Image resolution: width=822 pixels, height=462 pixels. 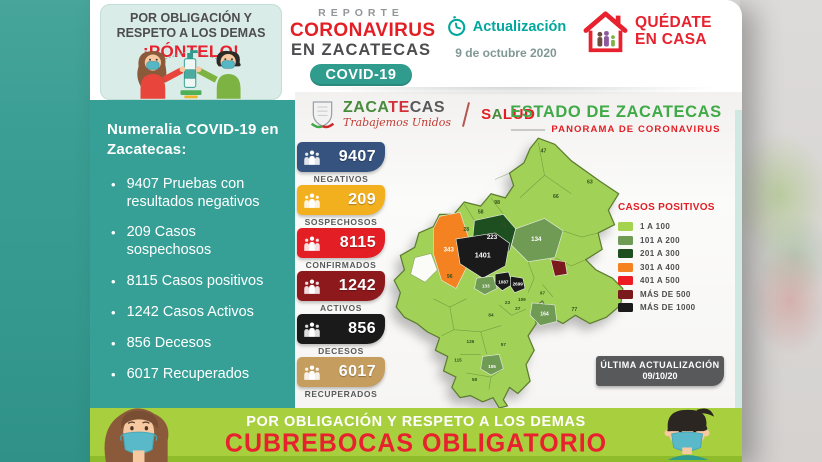 What do you see at coordinates (361, 50) in the screenshot?
I see `report-subtitle: EN ZACATECAS` at bounding box center [361, 50].